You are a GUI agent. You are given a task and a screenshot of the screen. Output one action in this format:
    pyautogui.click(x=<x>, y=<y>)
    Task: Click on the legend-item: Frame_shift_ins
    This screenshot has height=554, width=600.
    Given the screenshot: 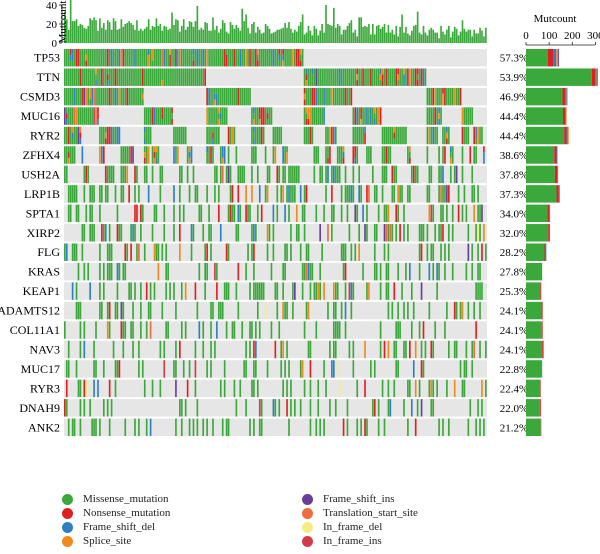 What is the action you would take?
    pyautogui.click(x=348, y=499)
    